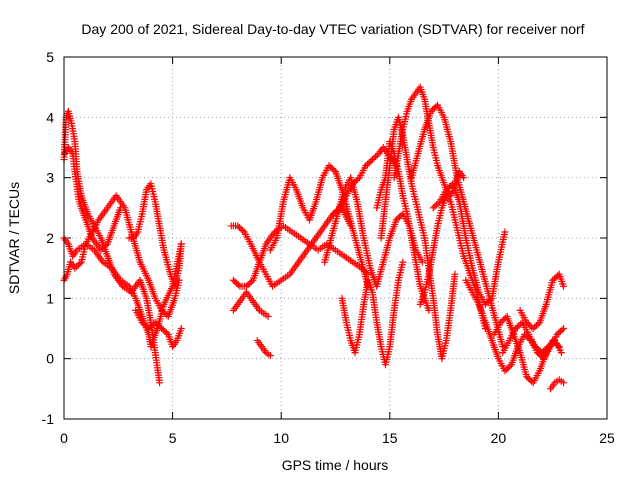 The width and height of the screenshot is (640, 480). Describe the element at coordinates (50, 178) in the screenshot. I see `y-tick-label: 3` at that location.